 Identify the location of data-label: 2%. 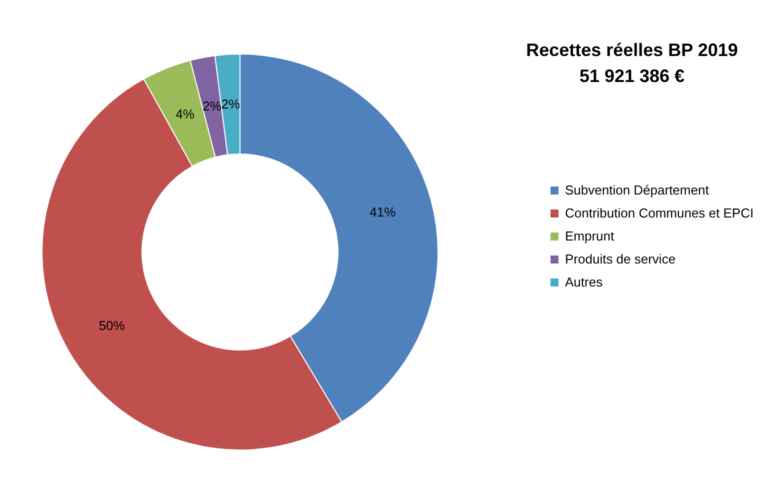
(212, 106).